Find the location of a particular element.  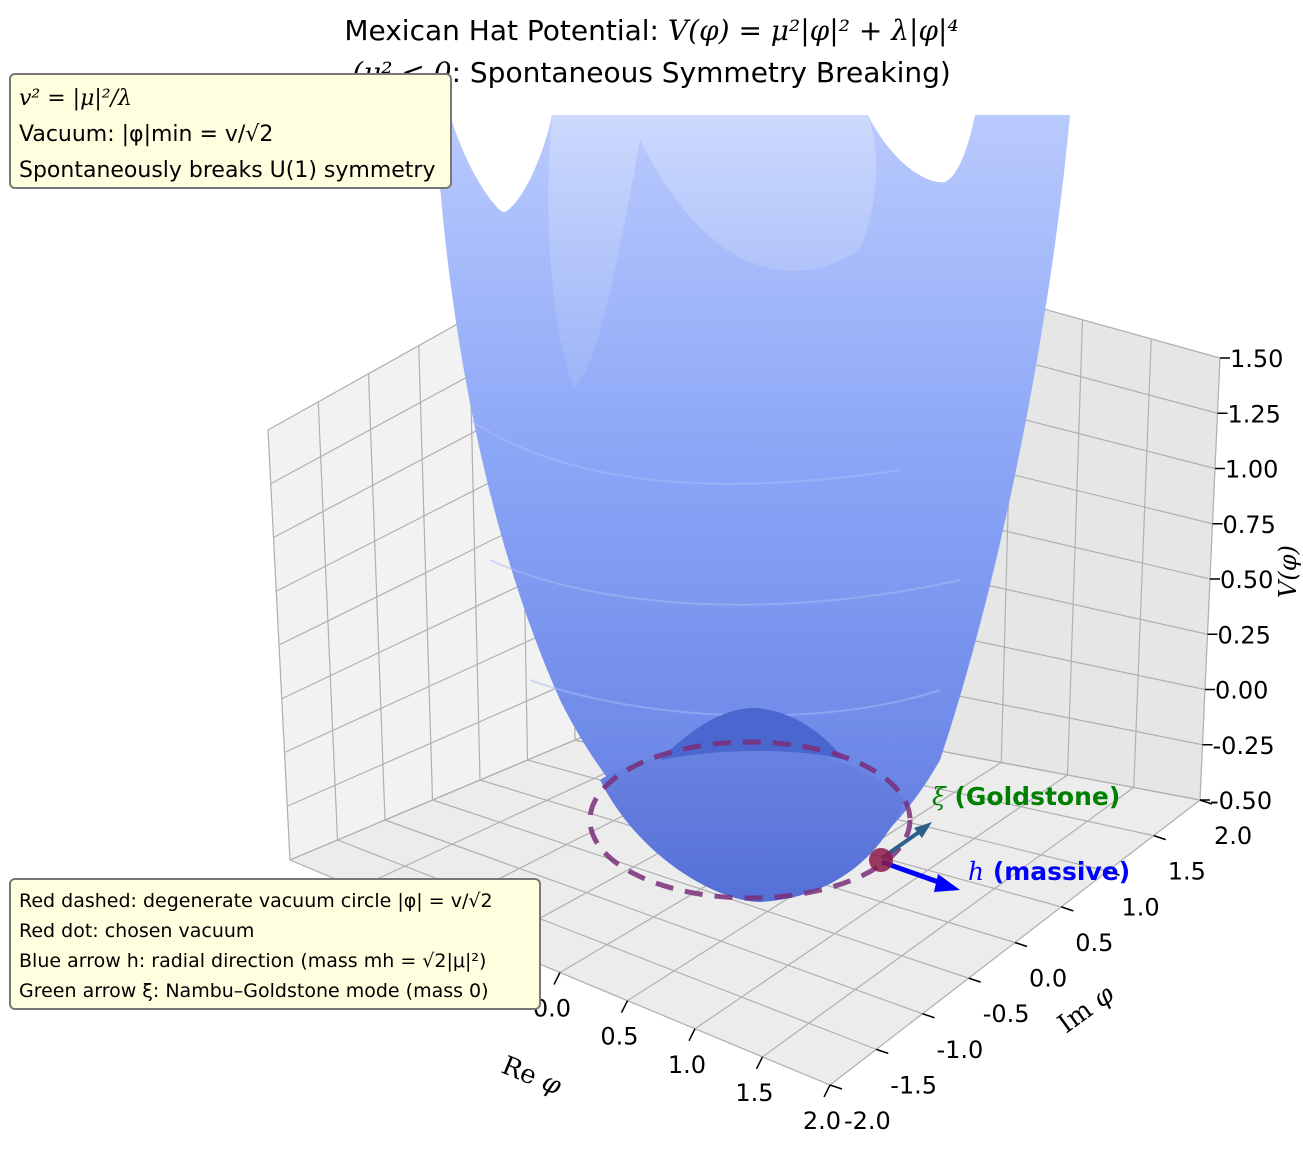

x-tick-label: 1.5 is located at coordinates (754, 1093).